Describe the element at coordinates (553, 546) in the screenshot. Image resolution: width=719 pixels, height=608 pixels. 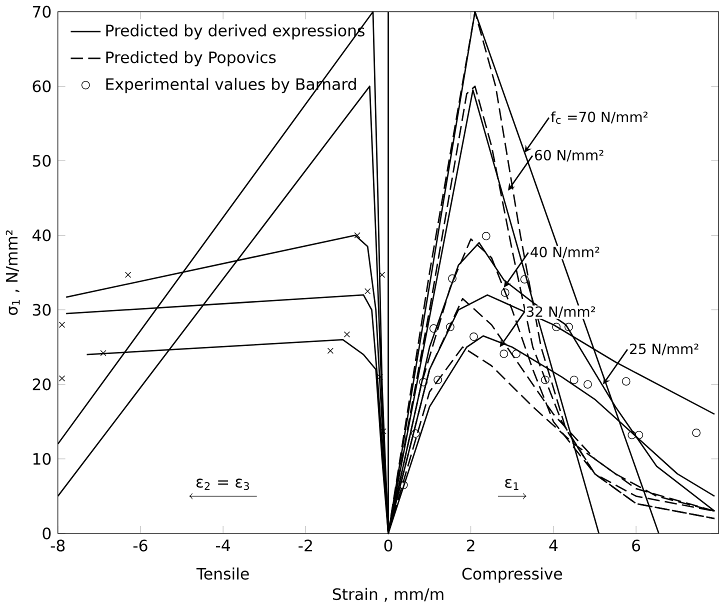
I see `x-tick-label: 4` at that location.